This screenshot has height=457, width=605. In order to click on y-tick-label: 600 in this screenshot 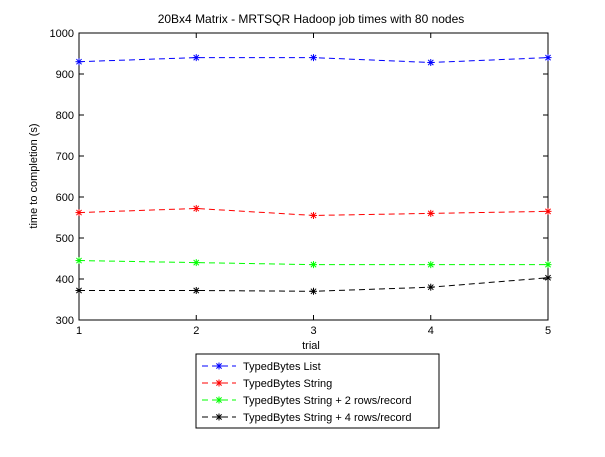, I will do `click(65, 198)`.